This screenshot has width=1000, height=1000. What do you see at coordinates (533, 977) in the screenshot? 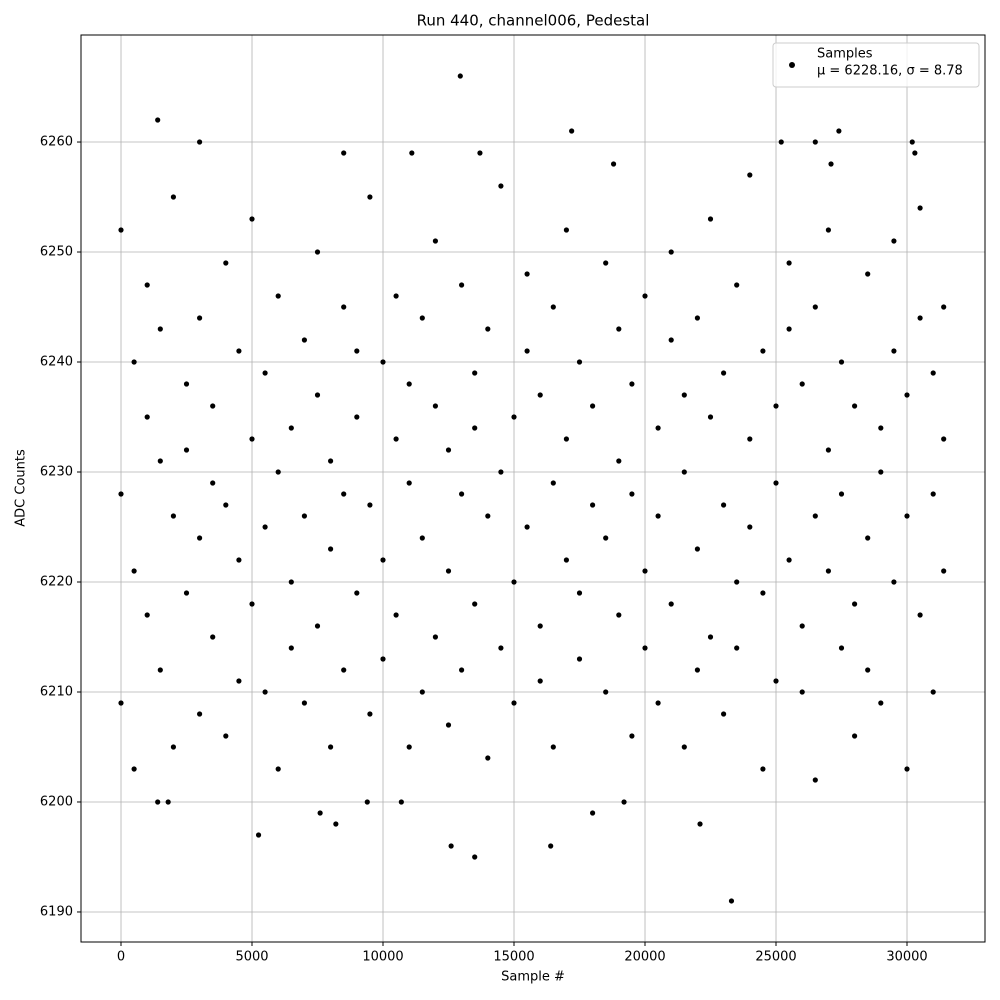
I see `x-axis-label: Sample #` at bounding box center [533, 977].